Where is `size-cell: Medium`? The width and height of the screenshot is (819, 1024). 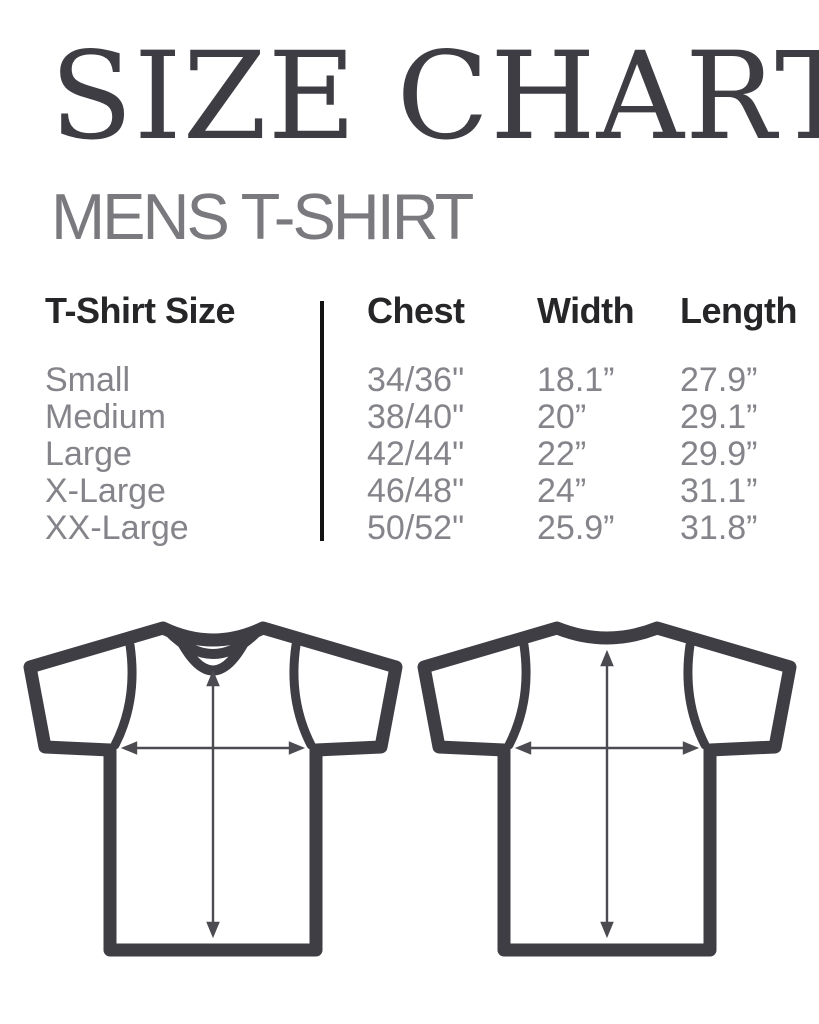 size-cell: Medium is located at coordinates (105, 417).